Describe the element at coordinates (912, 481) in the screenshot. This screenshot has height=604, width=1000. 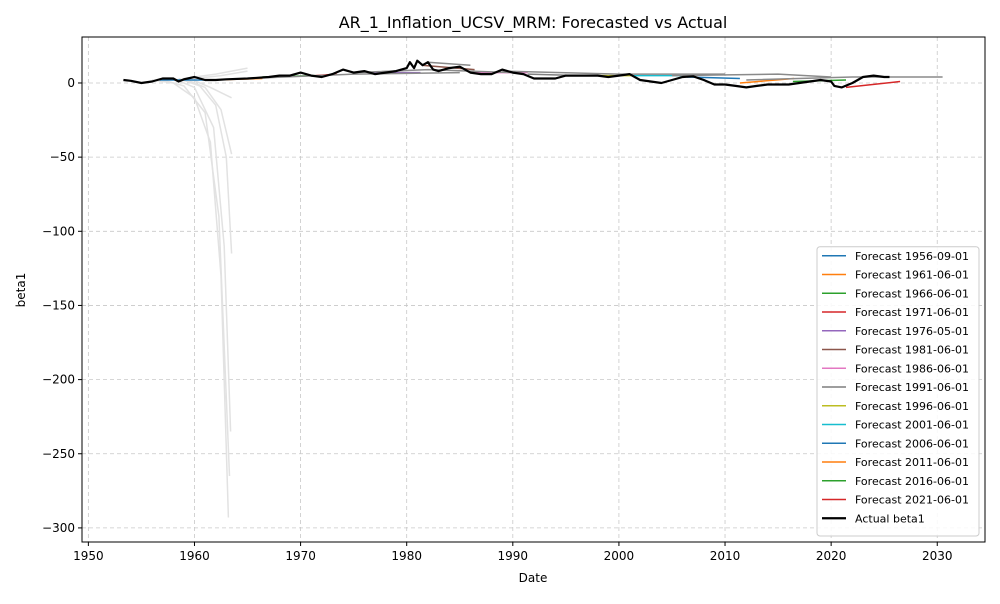
I see `legend-label: Forecast 2016-06-01` at that location.